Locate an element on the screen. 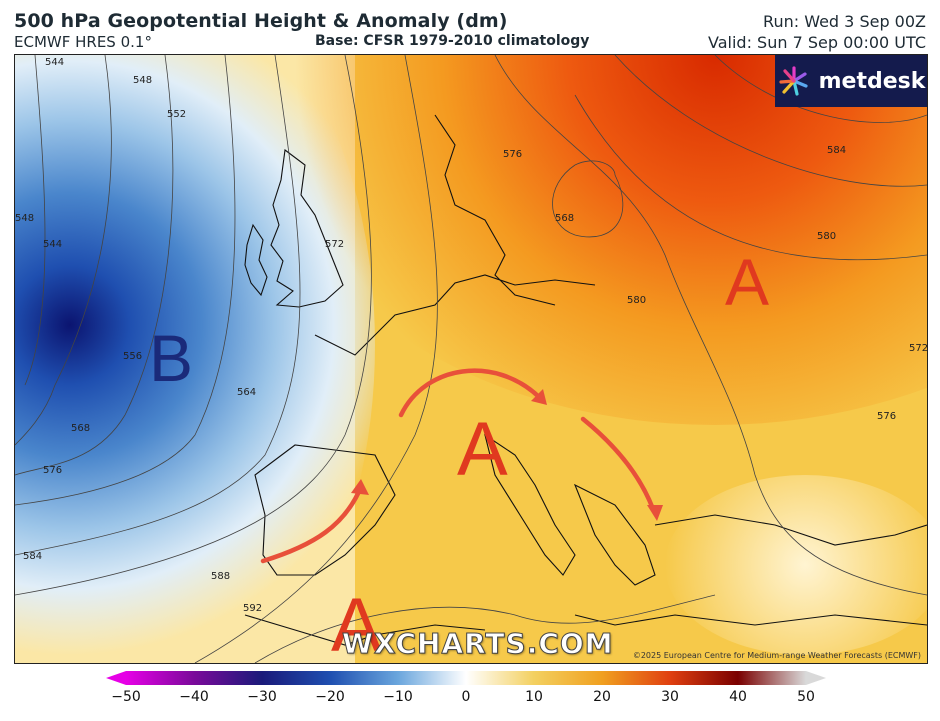 Image resolution: width=940 pixels, height=721 pixels. ireland-coast is located at coordinates (256, 260).